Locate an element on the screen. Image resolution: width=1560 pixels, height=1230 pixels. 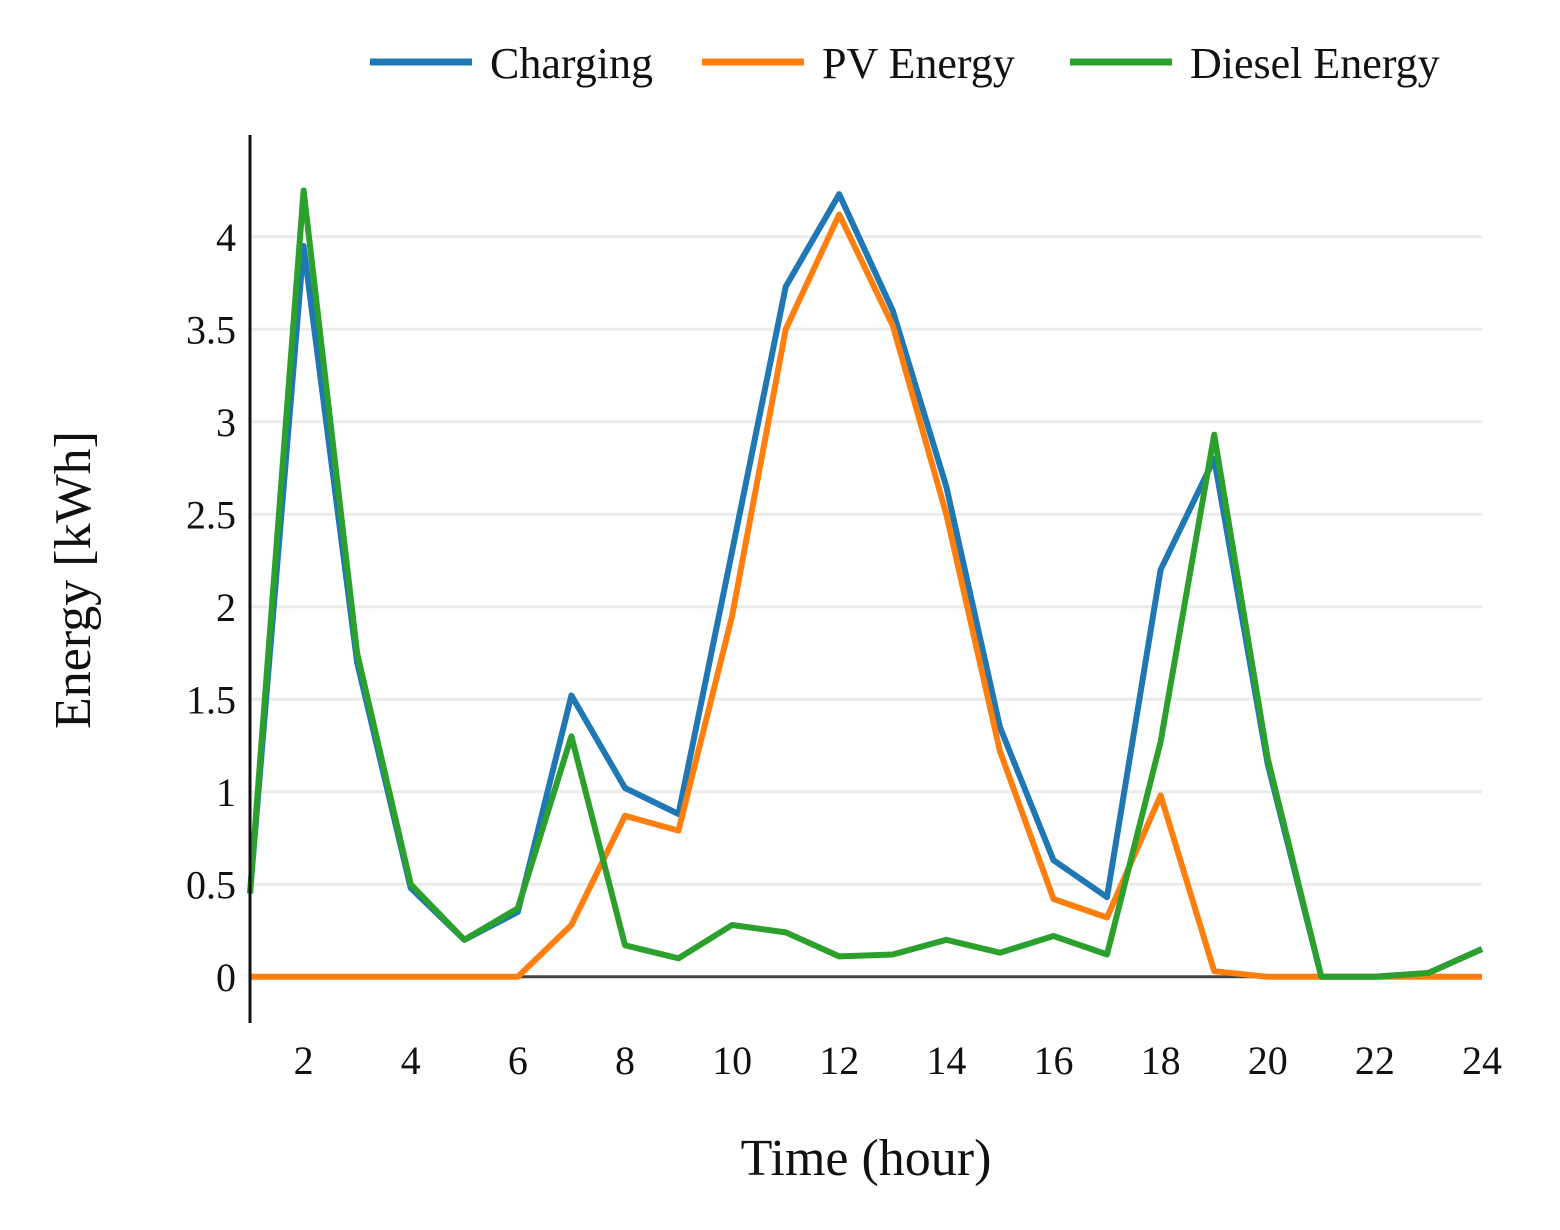
x-tick-label-7: 16 is located at coordinates (1053, 1060).